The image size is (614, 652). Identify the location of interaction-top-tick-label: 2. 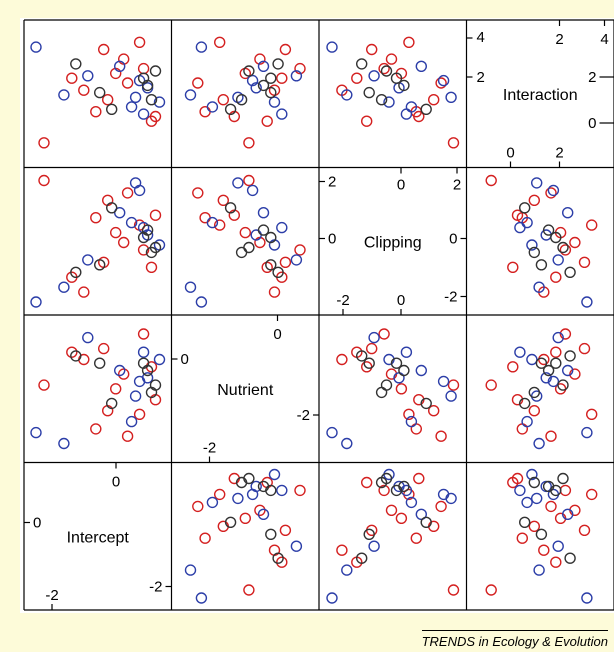
(559, 39).